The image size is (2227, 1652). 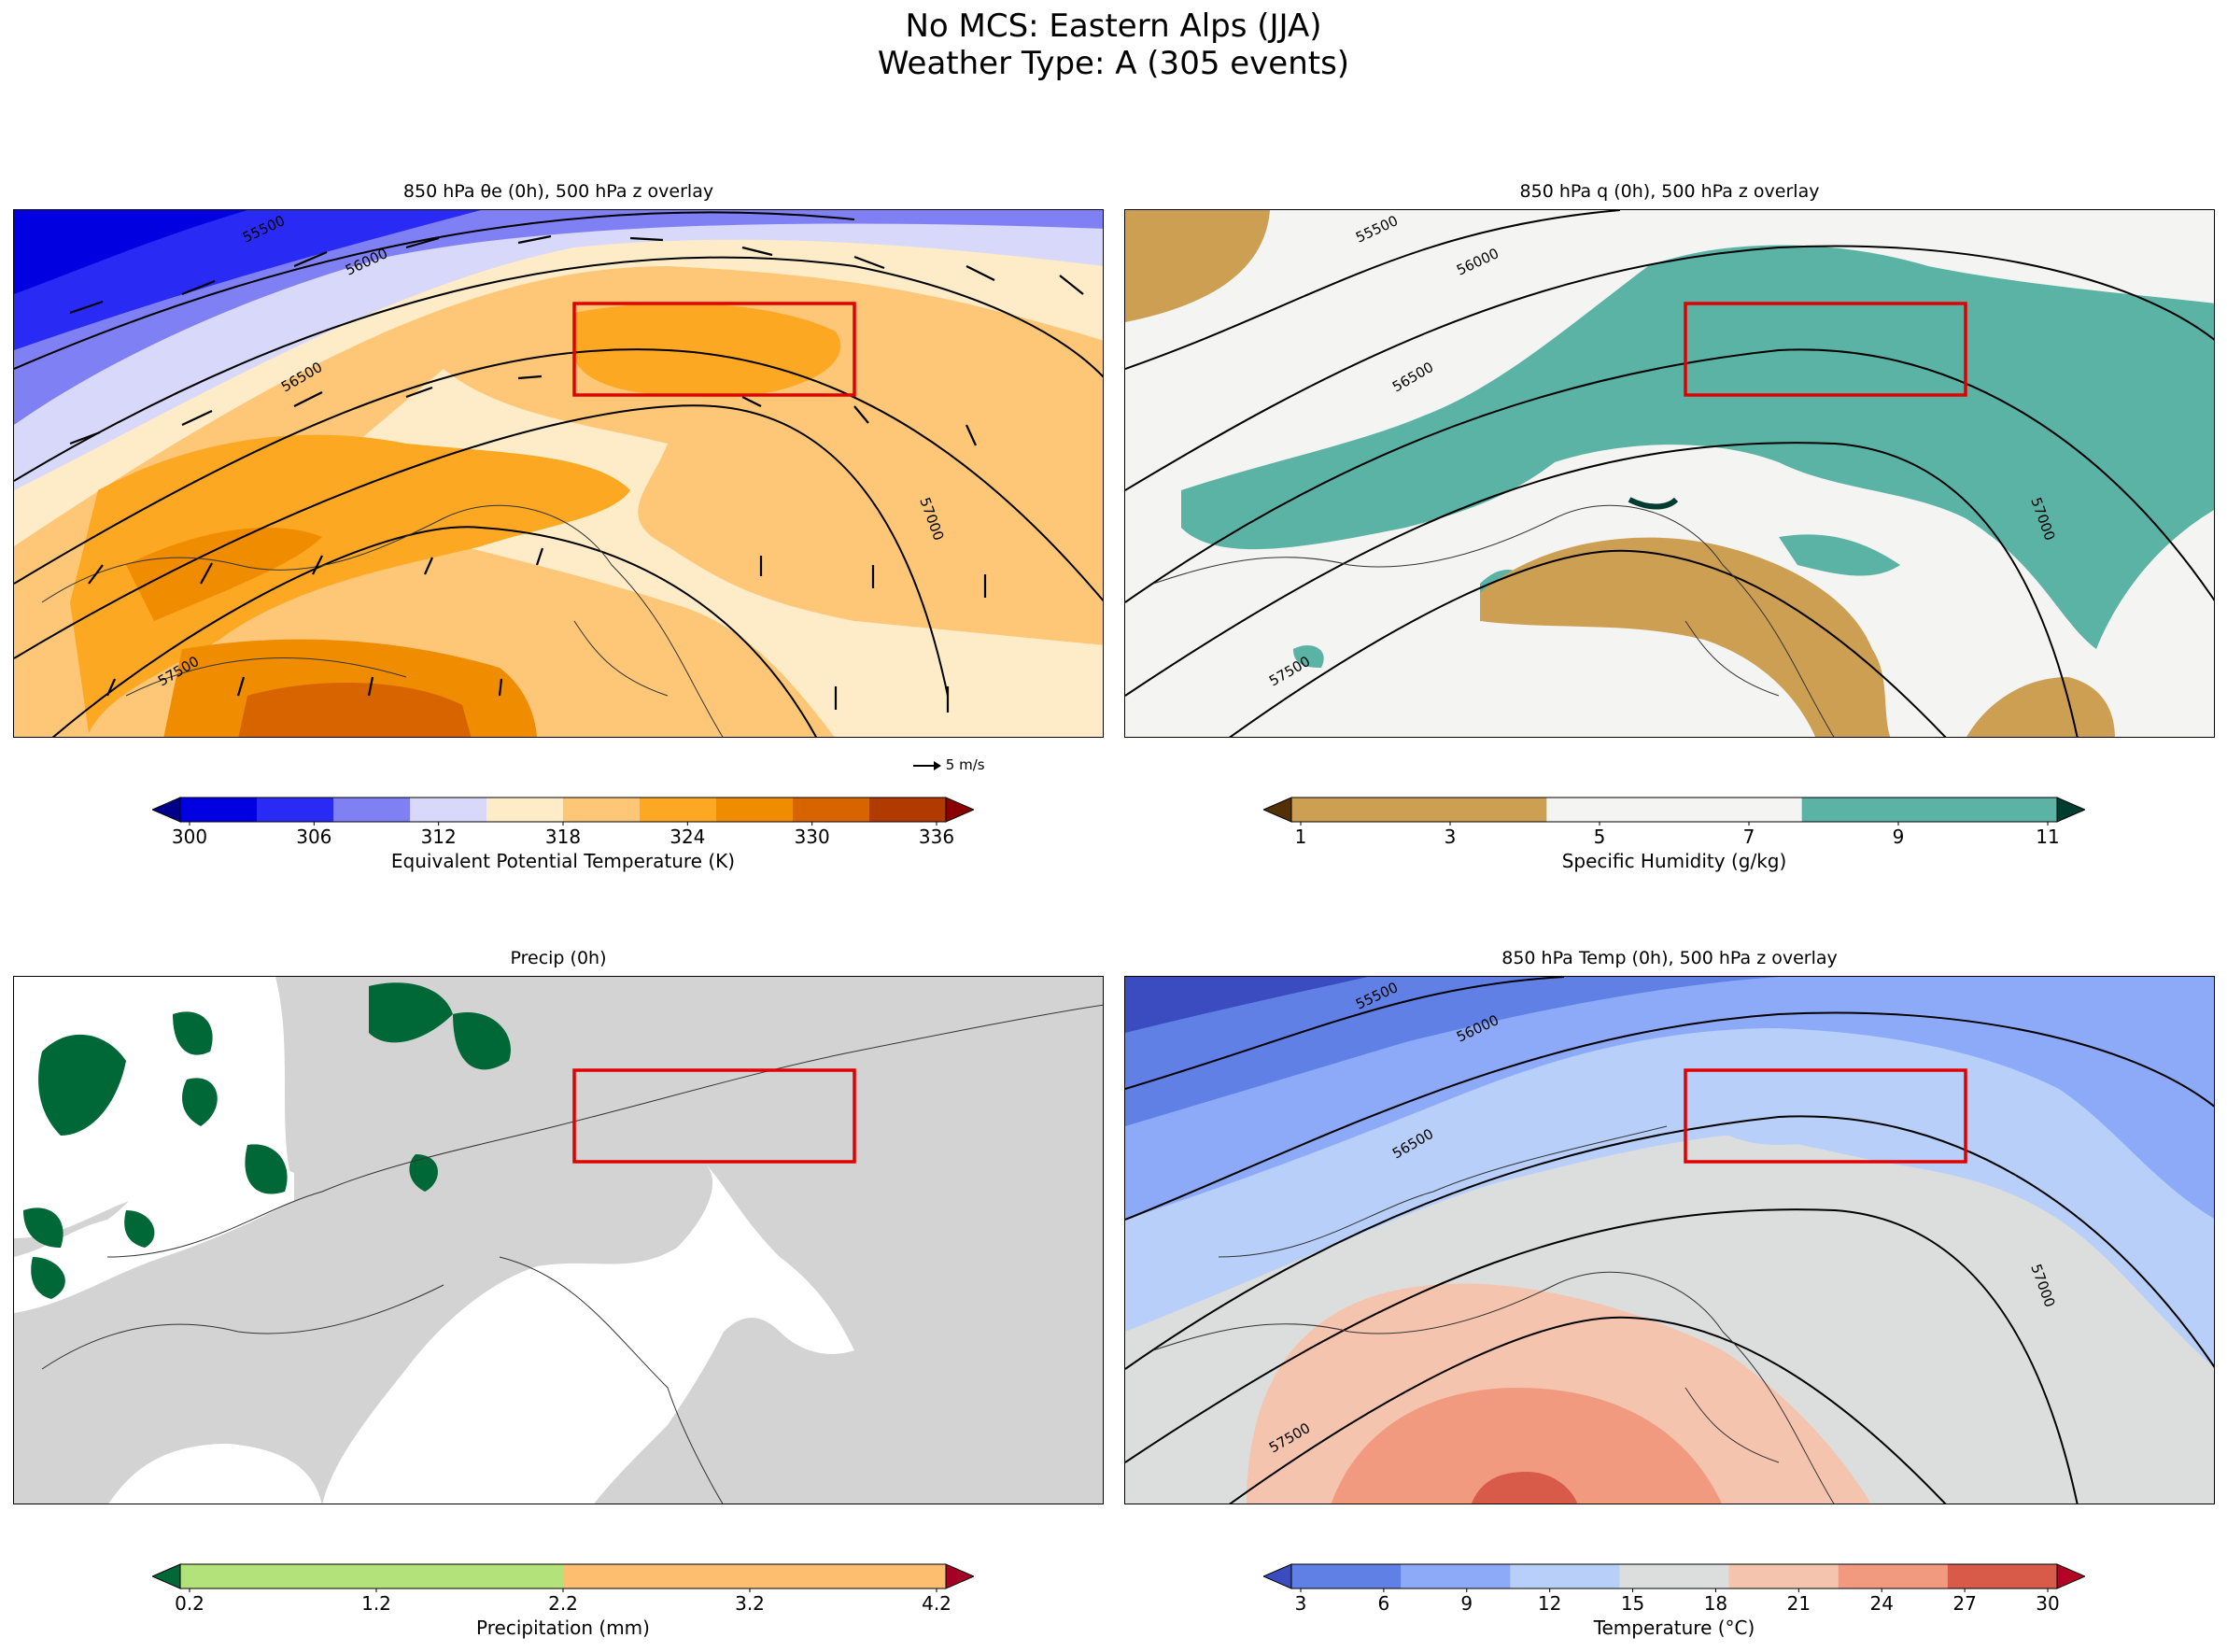 What do you see at coordinates (376, 1603) in the screenshot?
I see `colorbar-tick-label: 1.2` at bounding box center [376, 1603].